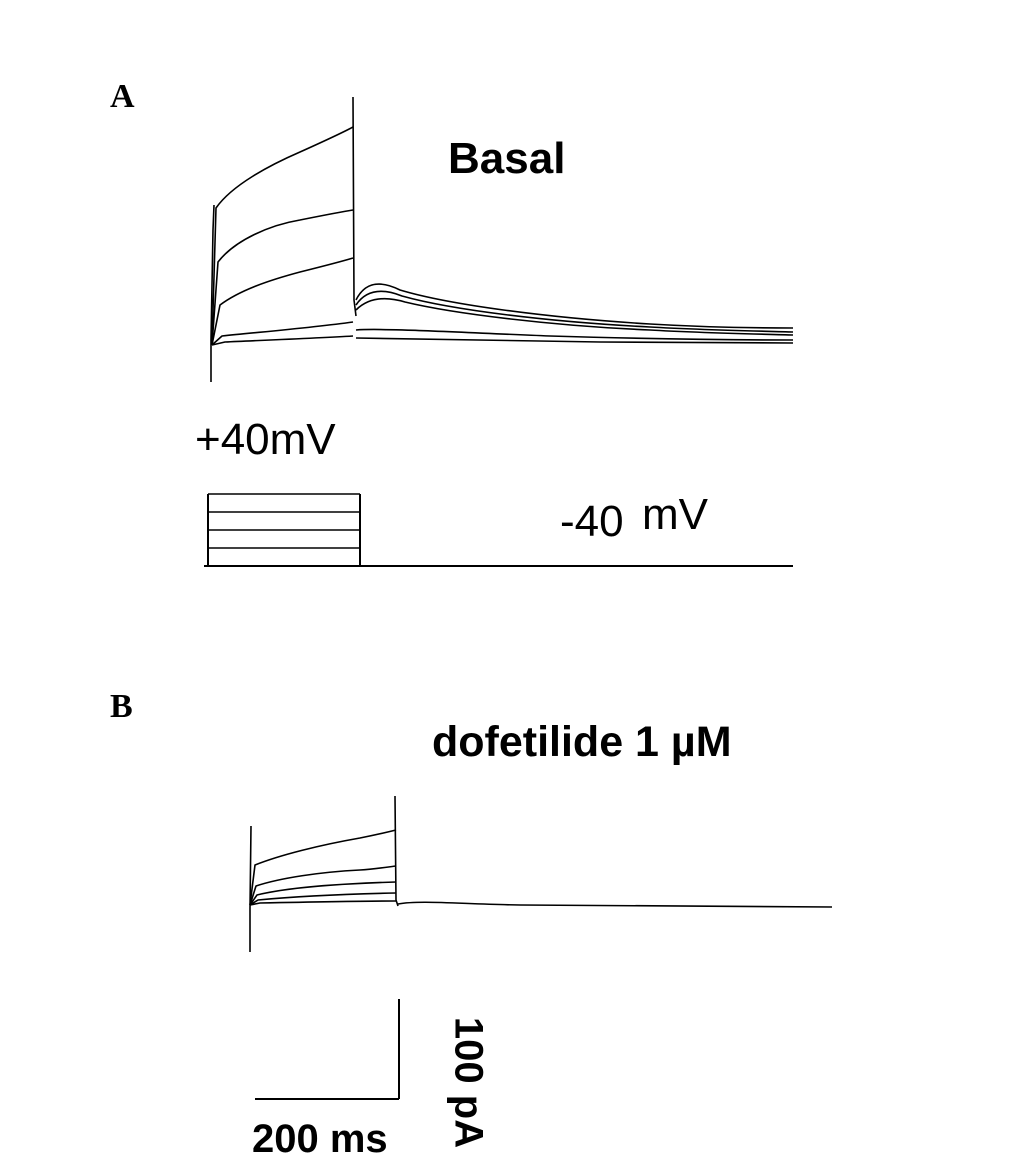  Describe the element at coordinates (396, 851) in the screenshot. I see `panel-b-step-end-spike` at that location.